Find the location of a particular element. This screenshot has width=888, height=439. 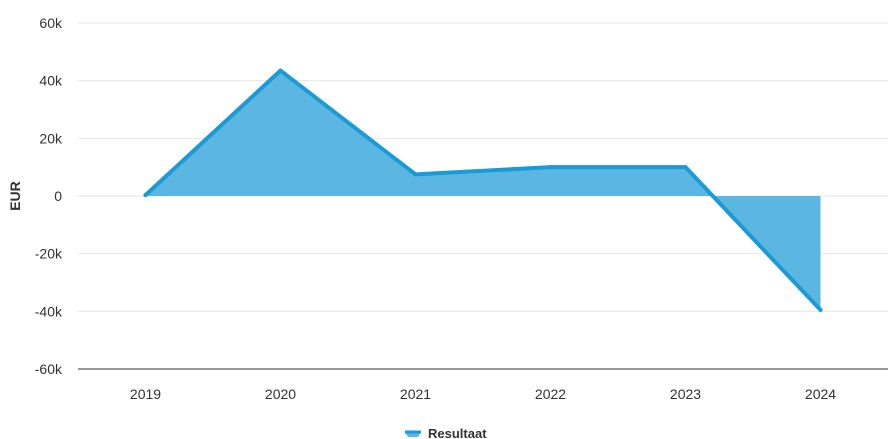

y-axis-title: EUR is located at coordinates (15, 196).